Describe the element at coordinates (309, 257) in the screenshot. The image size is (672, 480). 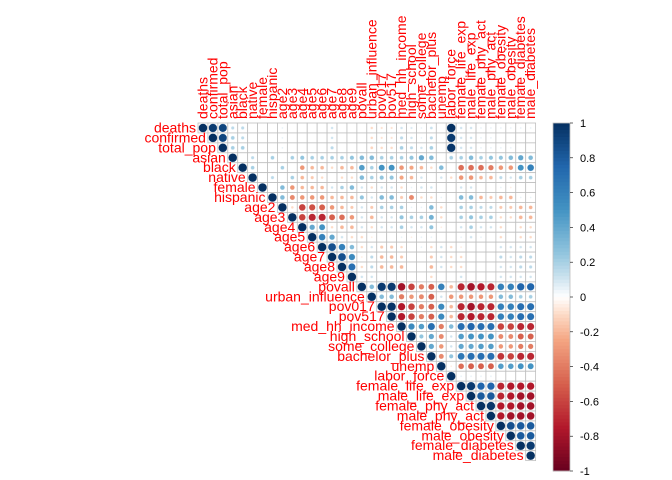
I see `row-label: age7` at that location.